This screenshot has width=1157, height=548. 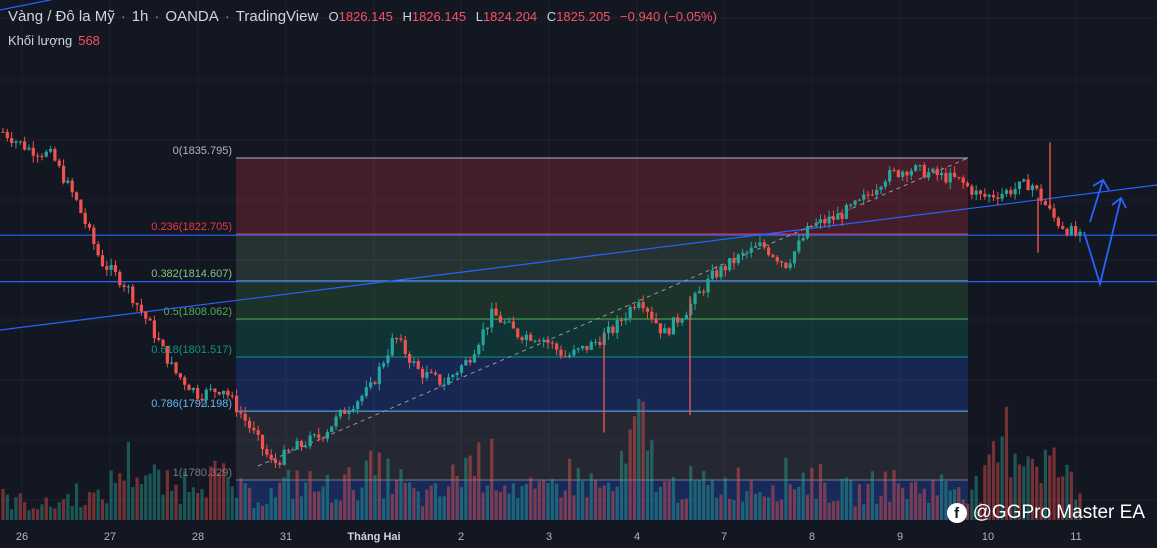 I want to click on fib-level-label: 0.5(1808.062), so click(x=198, y=312).